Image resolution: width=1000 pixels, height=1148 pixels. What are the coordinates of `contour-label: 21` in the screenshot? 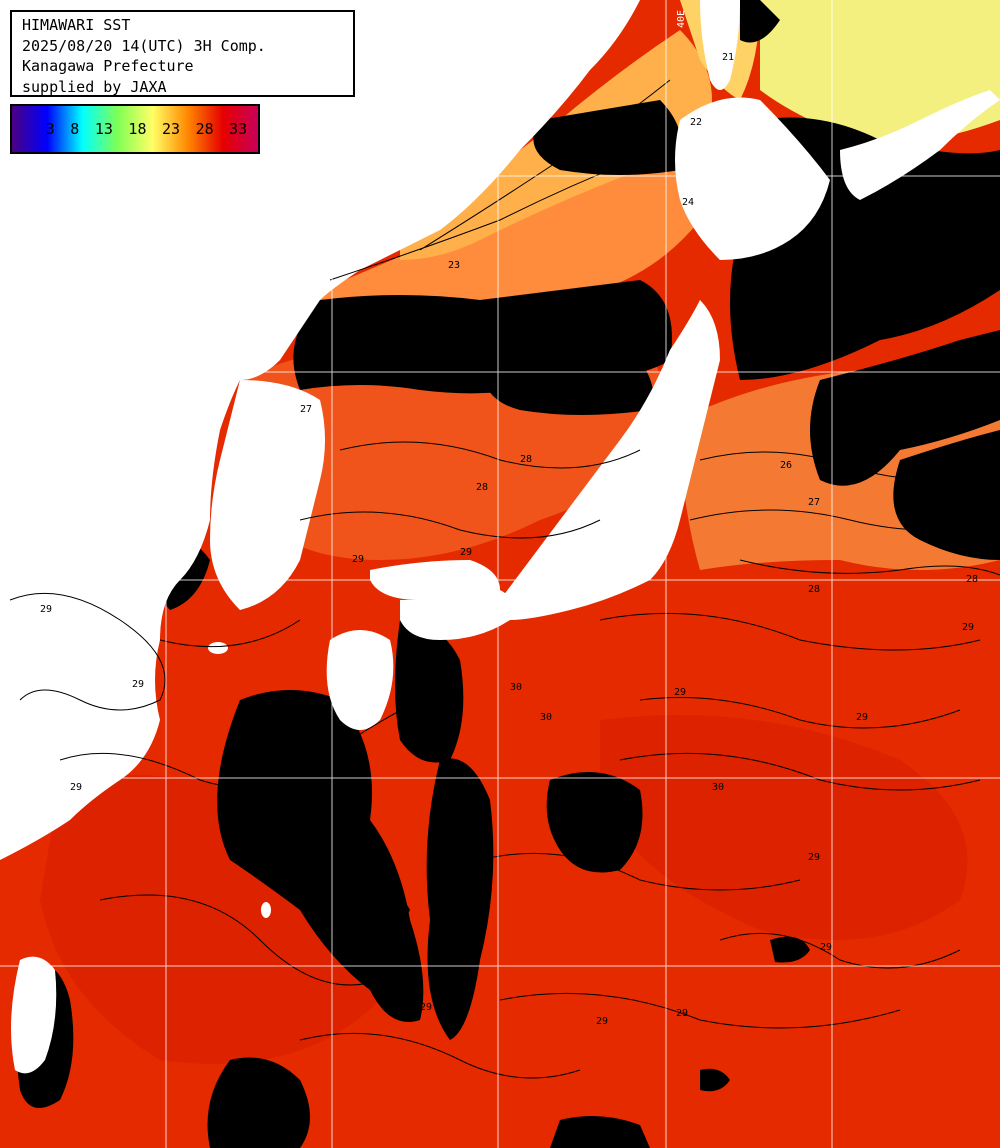 It's located at (728, 57).